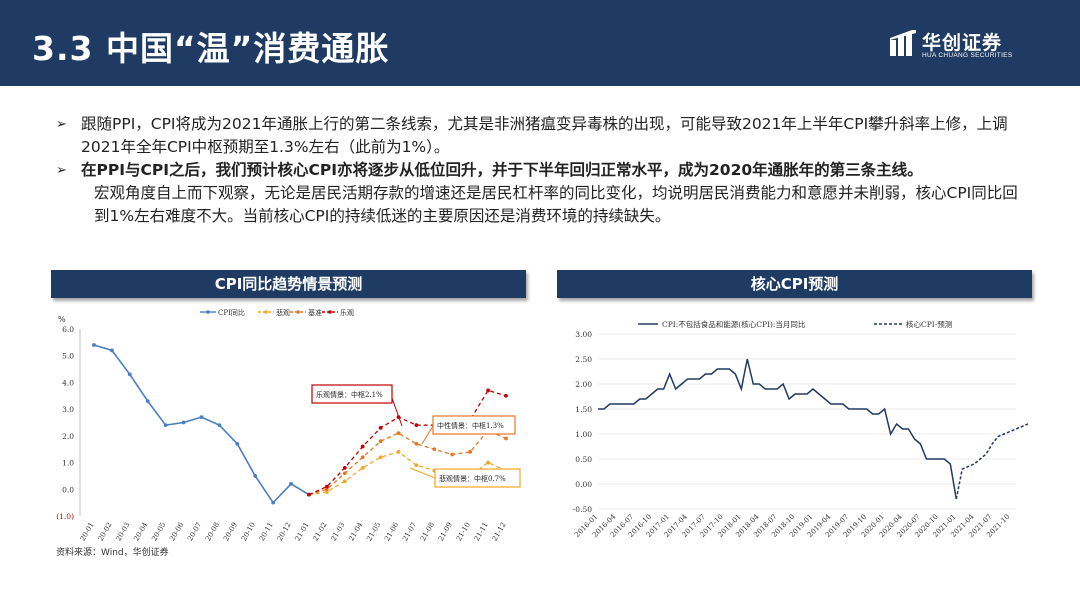 Image resolution: width=1080 pixels, height=608 pixels. Describe the element at coordinates (583, 409) in the screenshot. I see `y-tick-label: 1.50` at that location.